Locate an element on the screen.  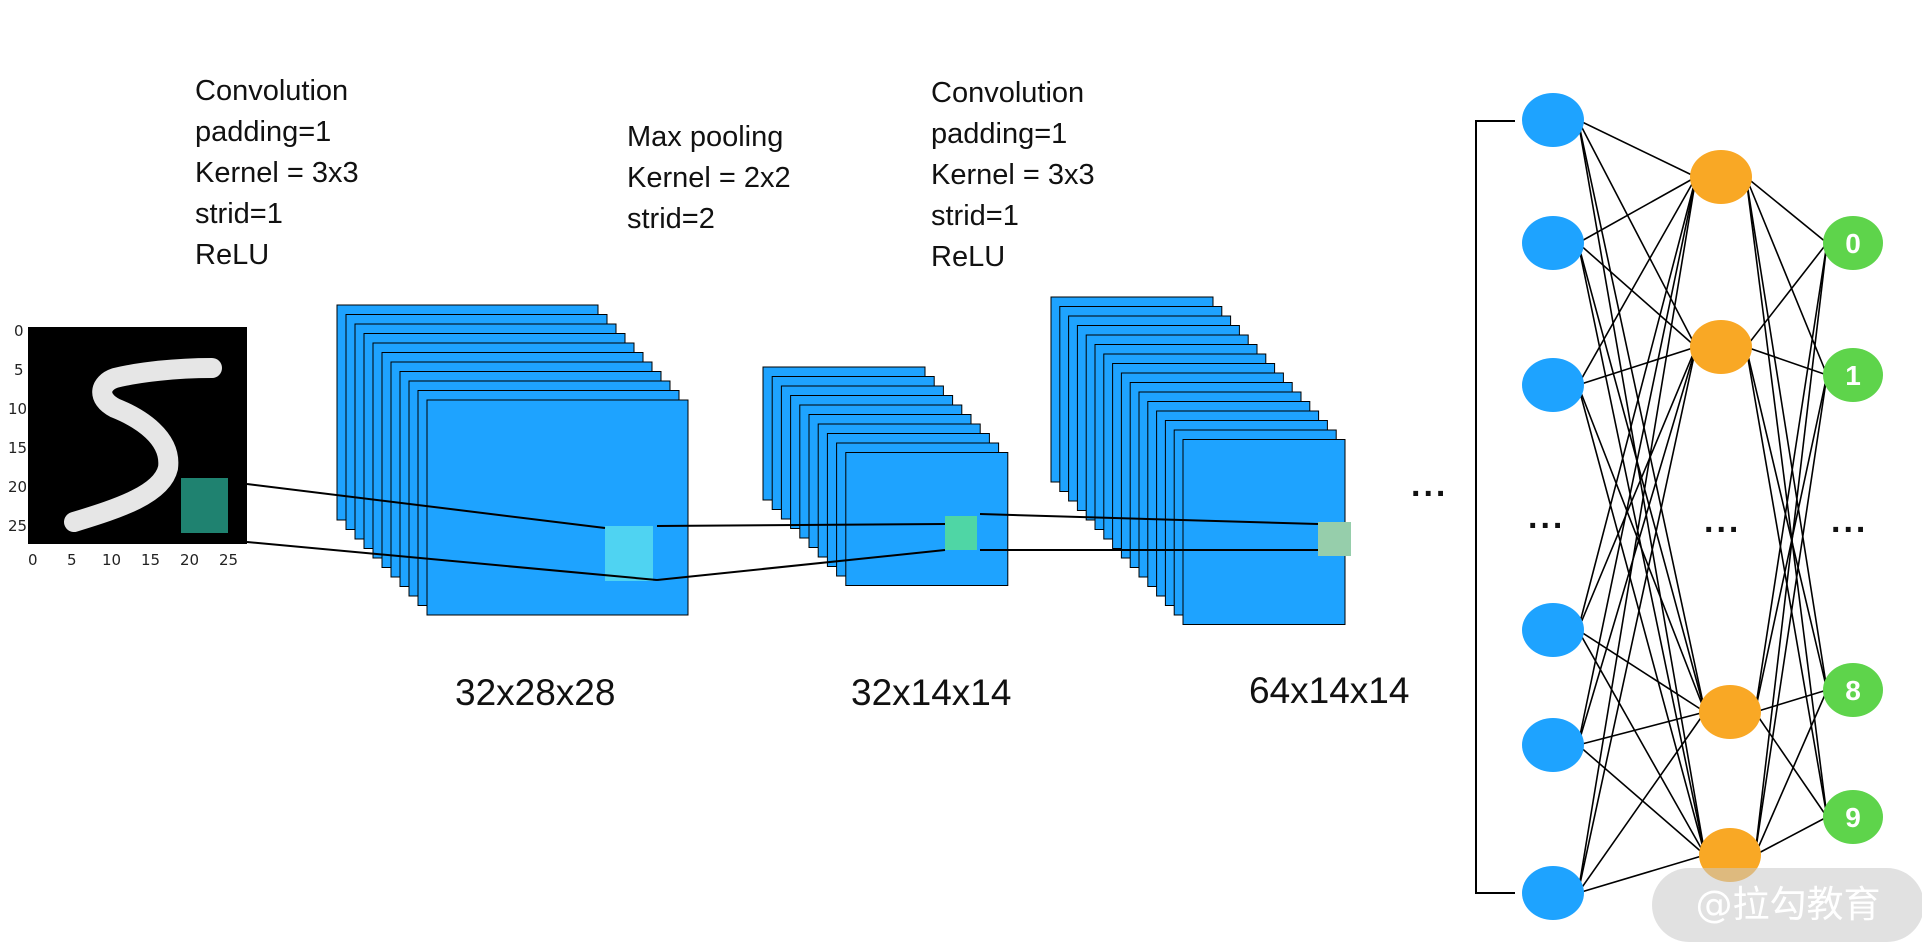
receptive-field-conv1 is located at coordinates (629, 553).